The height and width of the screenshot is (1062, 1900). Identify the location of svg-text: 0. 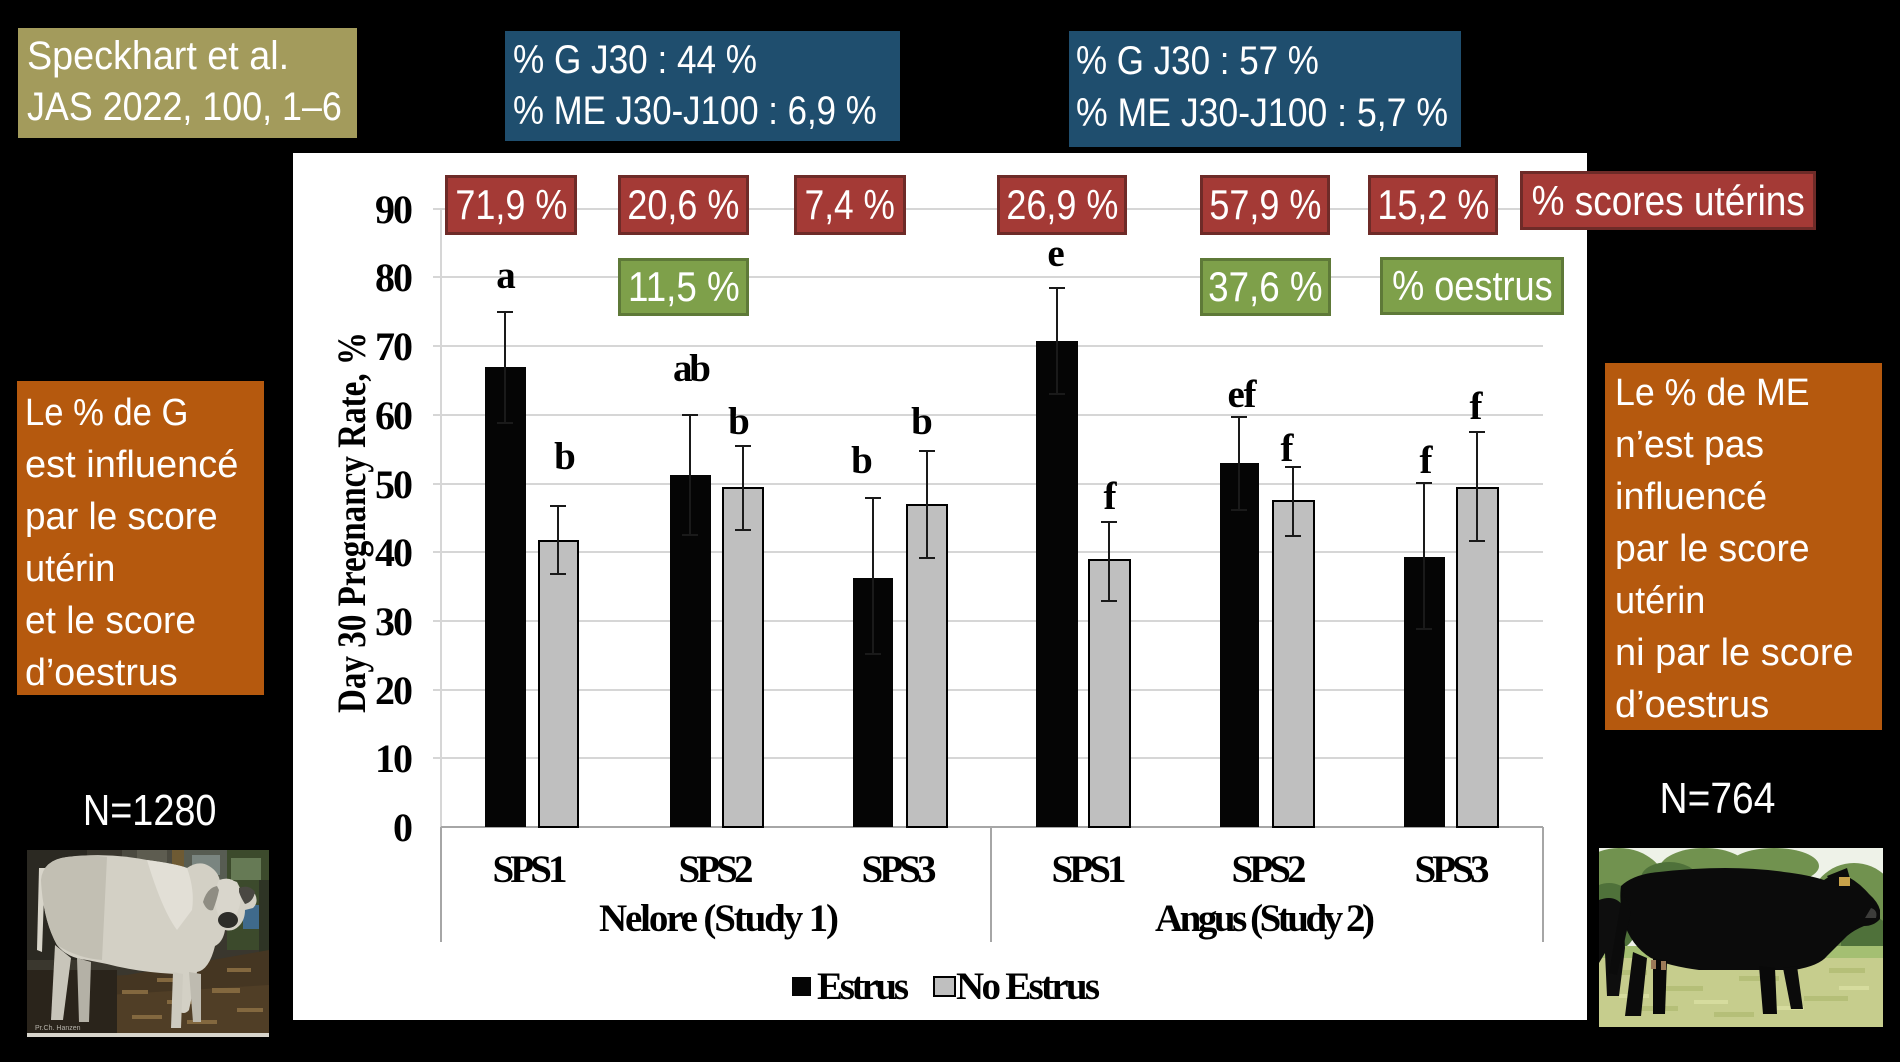
(403, 827).